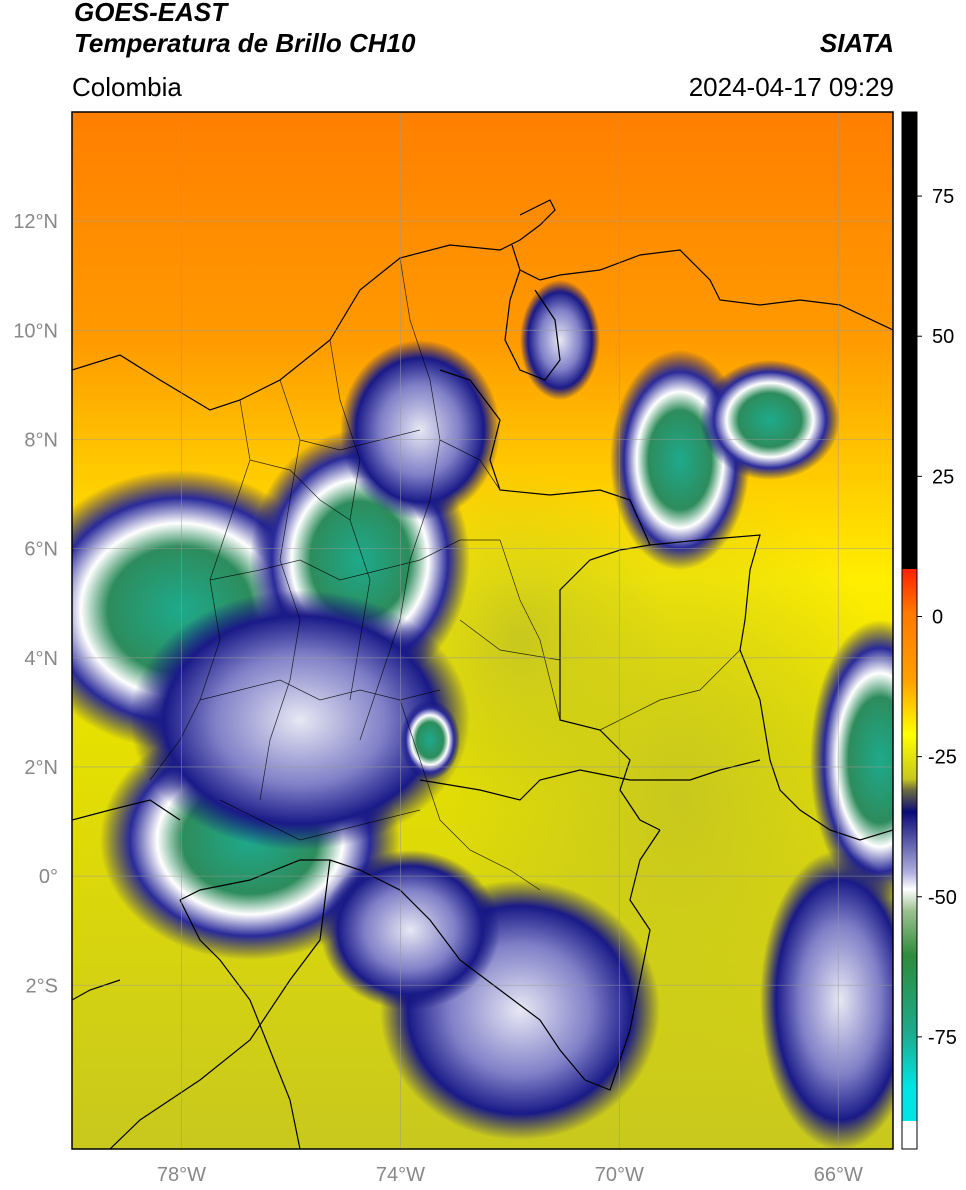  I want to click on lon-tick-label: 74°W, so click(400, 1175).